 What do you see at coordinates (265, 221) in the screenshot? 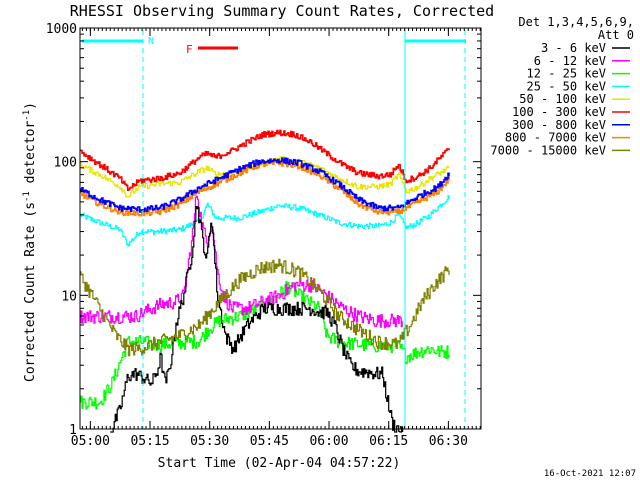
I see `series-line-25-50kevkev` at bounding box center [265, 221].